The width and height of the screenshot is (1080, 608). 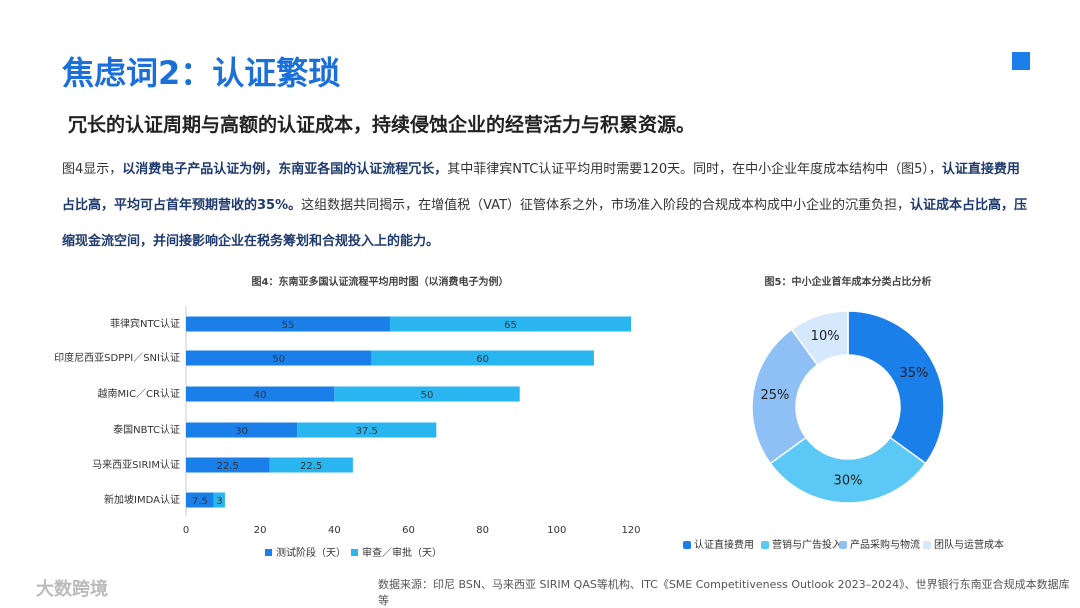 I want to click on data-label: 40, so click(x=260, y=395).